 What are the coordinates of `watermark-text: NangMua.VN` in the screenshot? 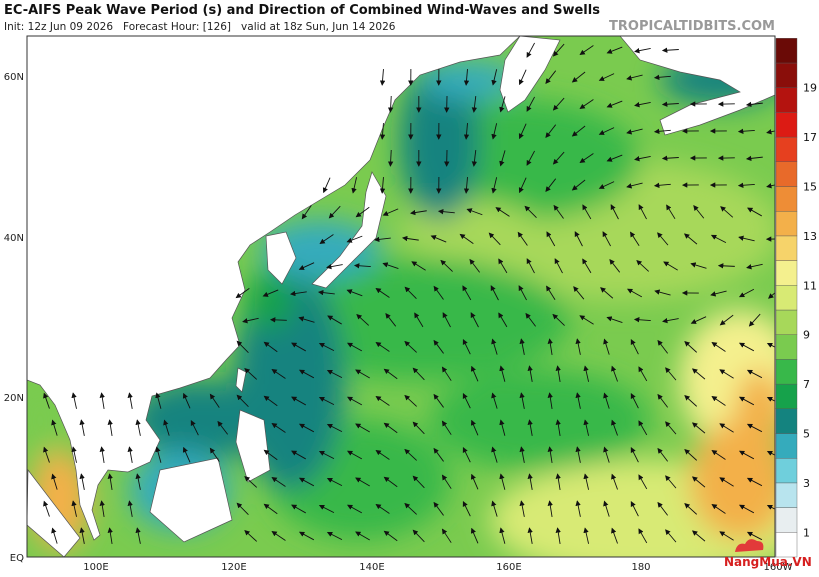 It's located at (768, 562).